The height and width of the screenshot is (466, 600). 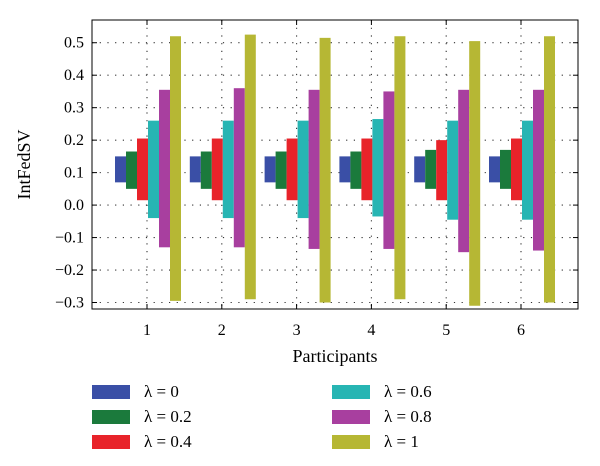 What do you see at coordinates (74, 173) in the screenshot?
I see `y-tick-label: 0.1` at bounding box center [74, 173].